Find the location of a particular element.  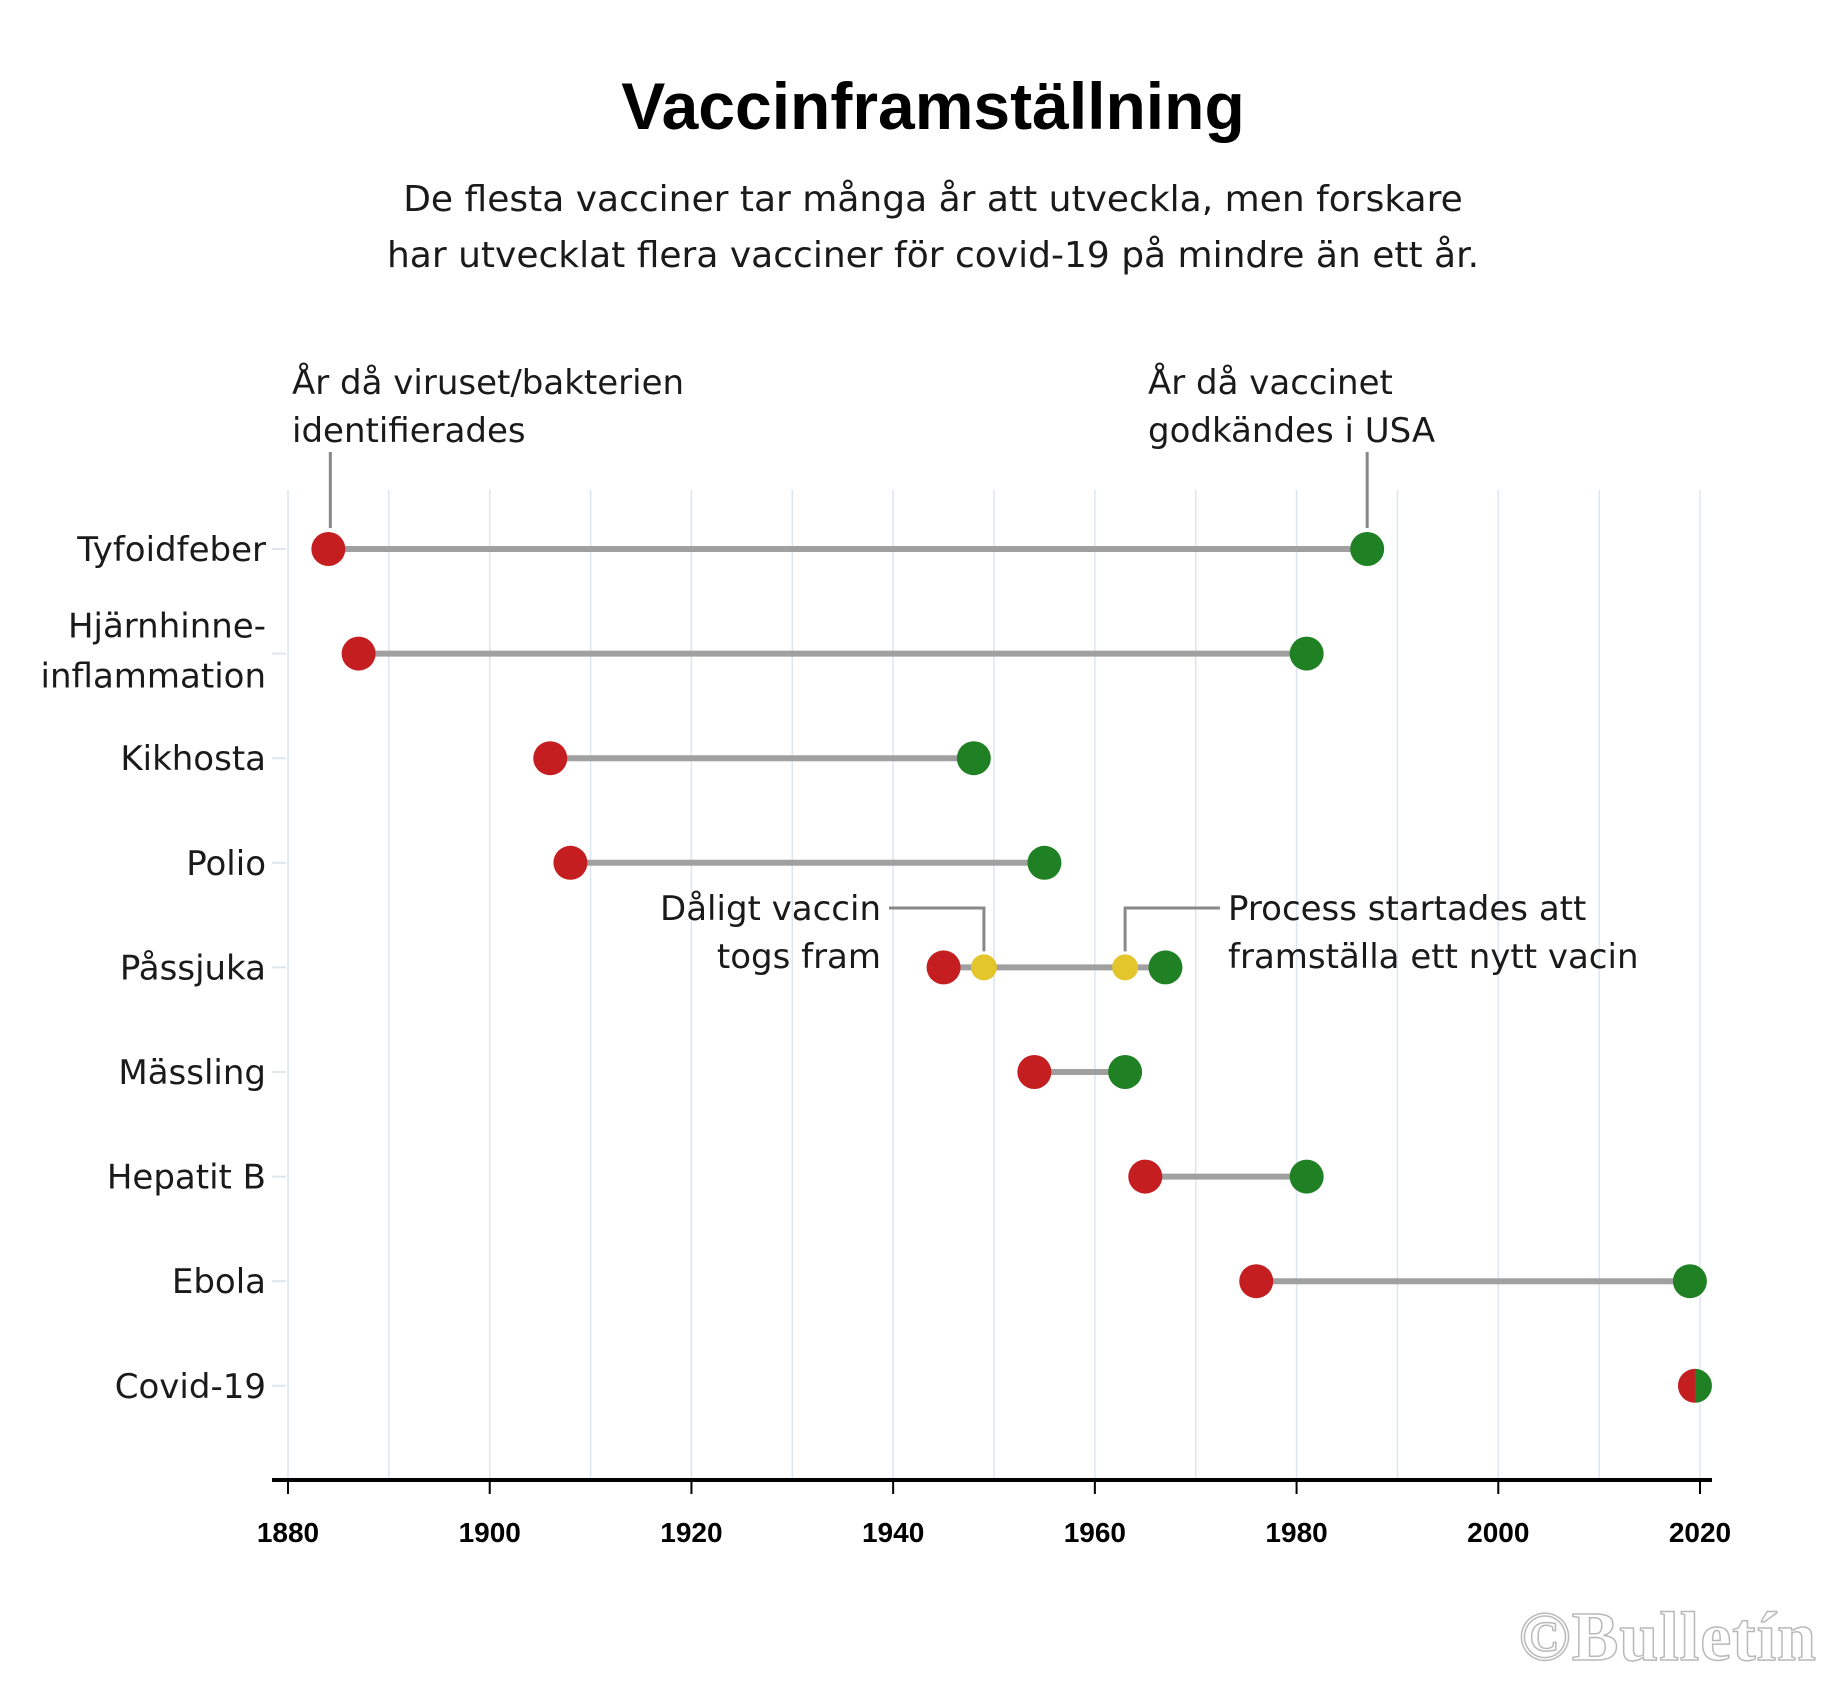

annotation-new-process: Process startades att is located at coordinates (1407, 909).